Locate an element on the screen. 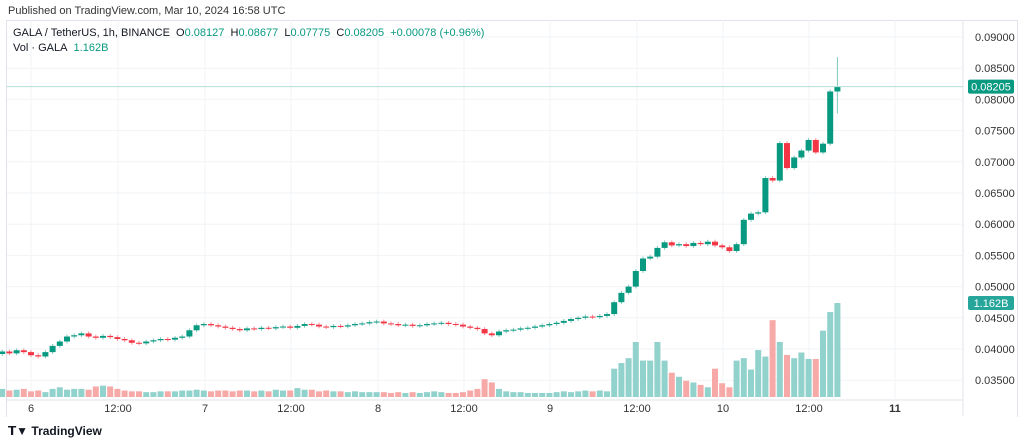  last-volume-label: 1.162B is located at coordinates (991, 304).